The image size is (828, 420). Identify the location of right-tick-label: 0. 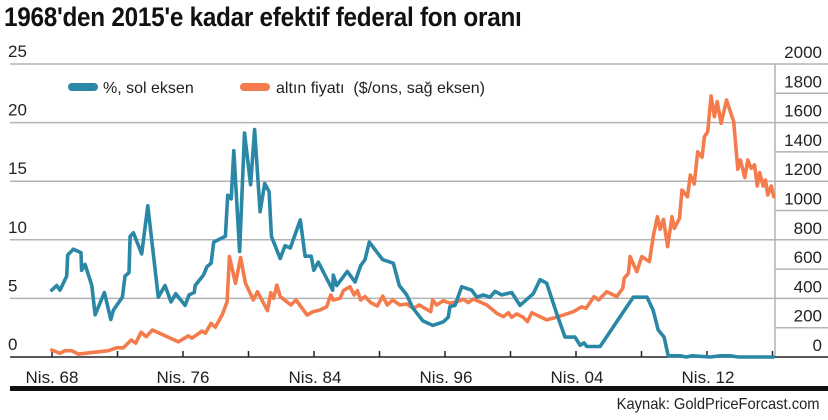
(817, 345).